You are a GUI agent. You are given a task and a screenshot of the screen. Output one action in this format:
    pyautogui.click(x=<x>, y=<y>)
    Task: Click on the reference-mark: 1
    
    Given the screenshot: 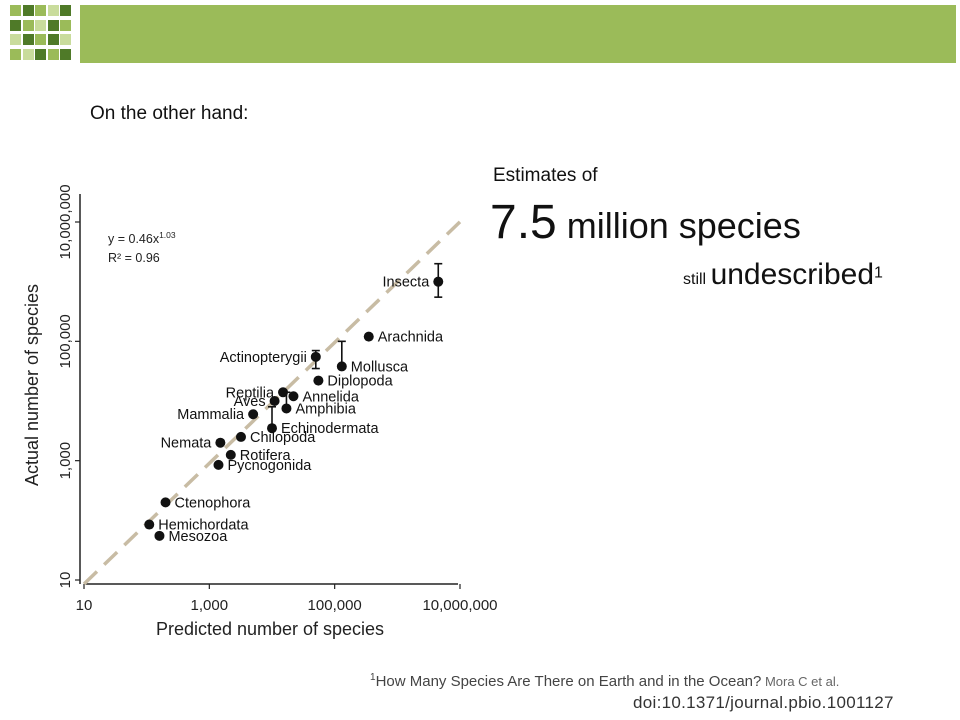 What is the action you would take?
    pyautogui.click(x=373, y=677)
    